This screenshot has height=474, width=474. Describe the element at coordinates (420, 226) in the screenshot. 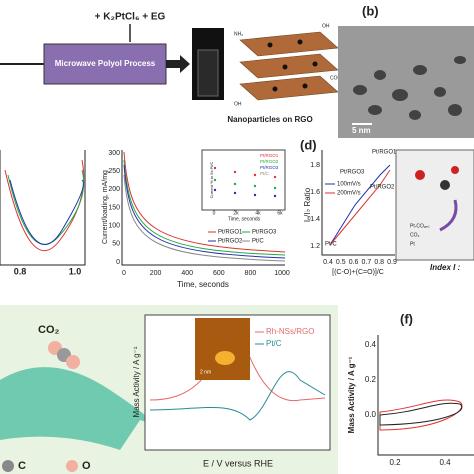

I see `legend: Pt-COₐₙₛ` at that location.